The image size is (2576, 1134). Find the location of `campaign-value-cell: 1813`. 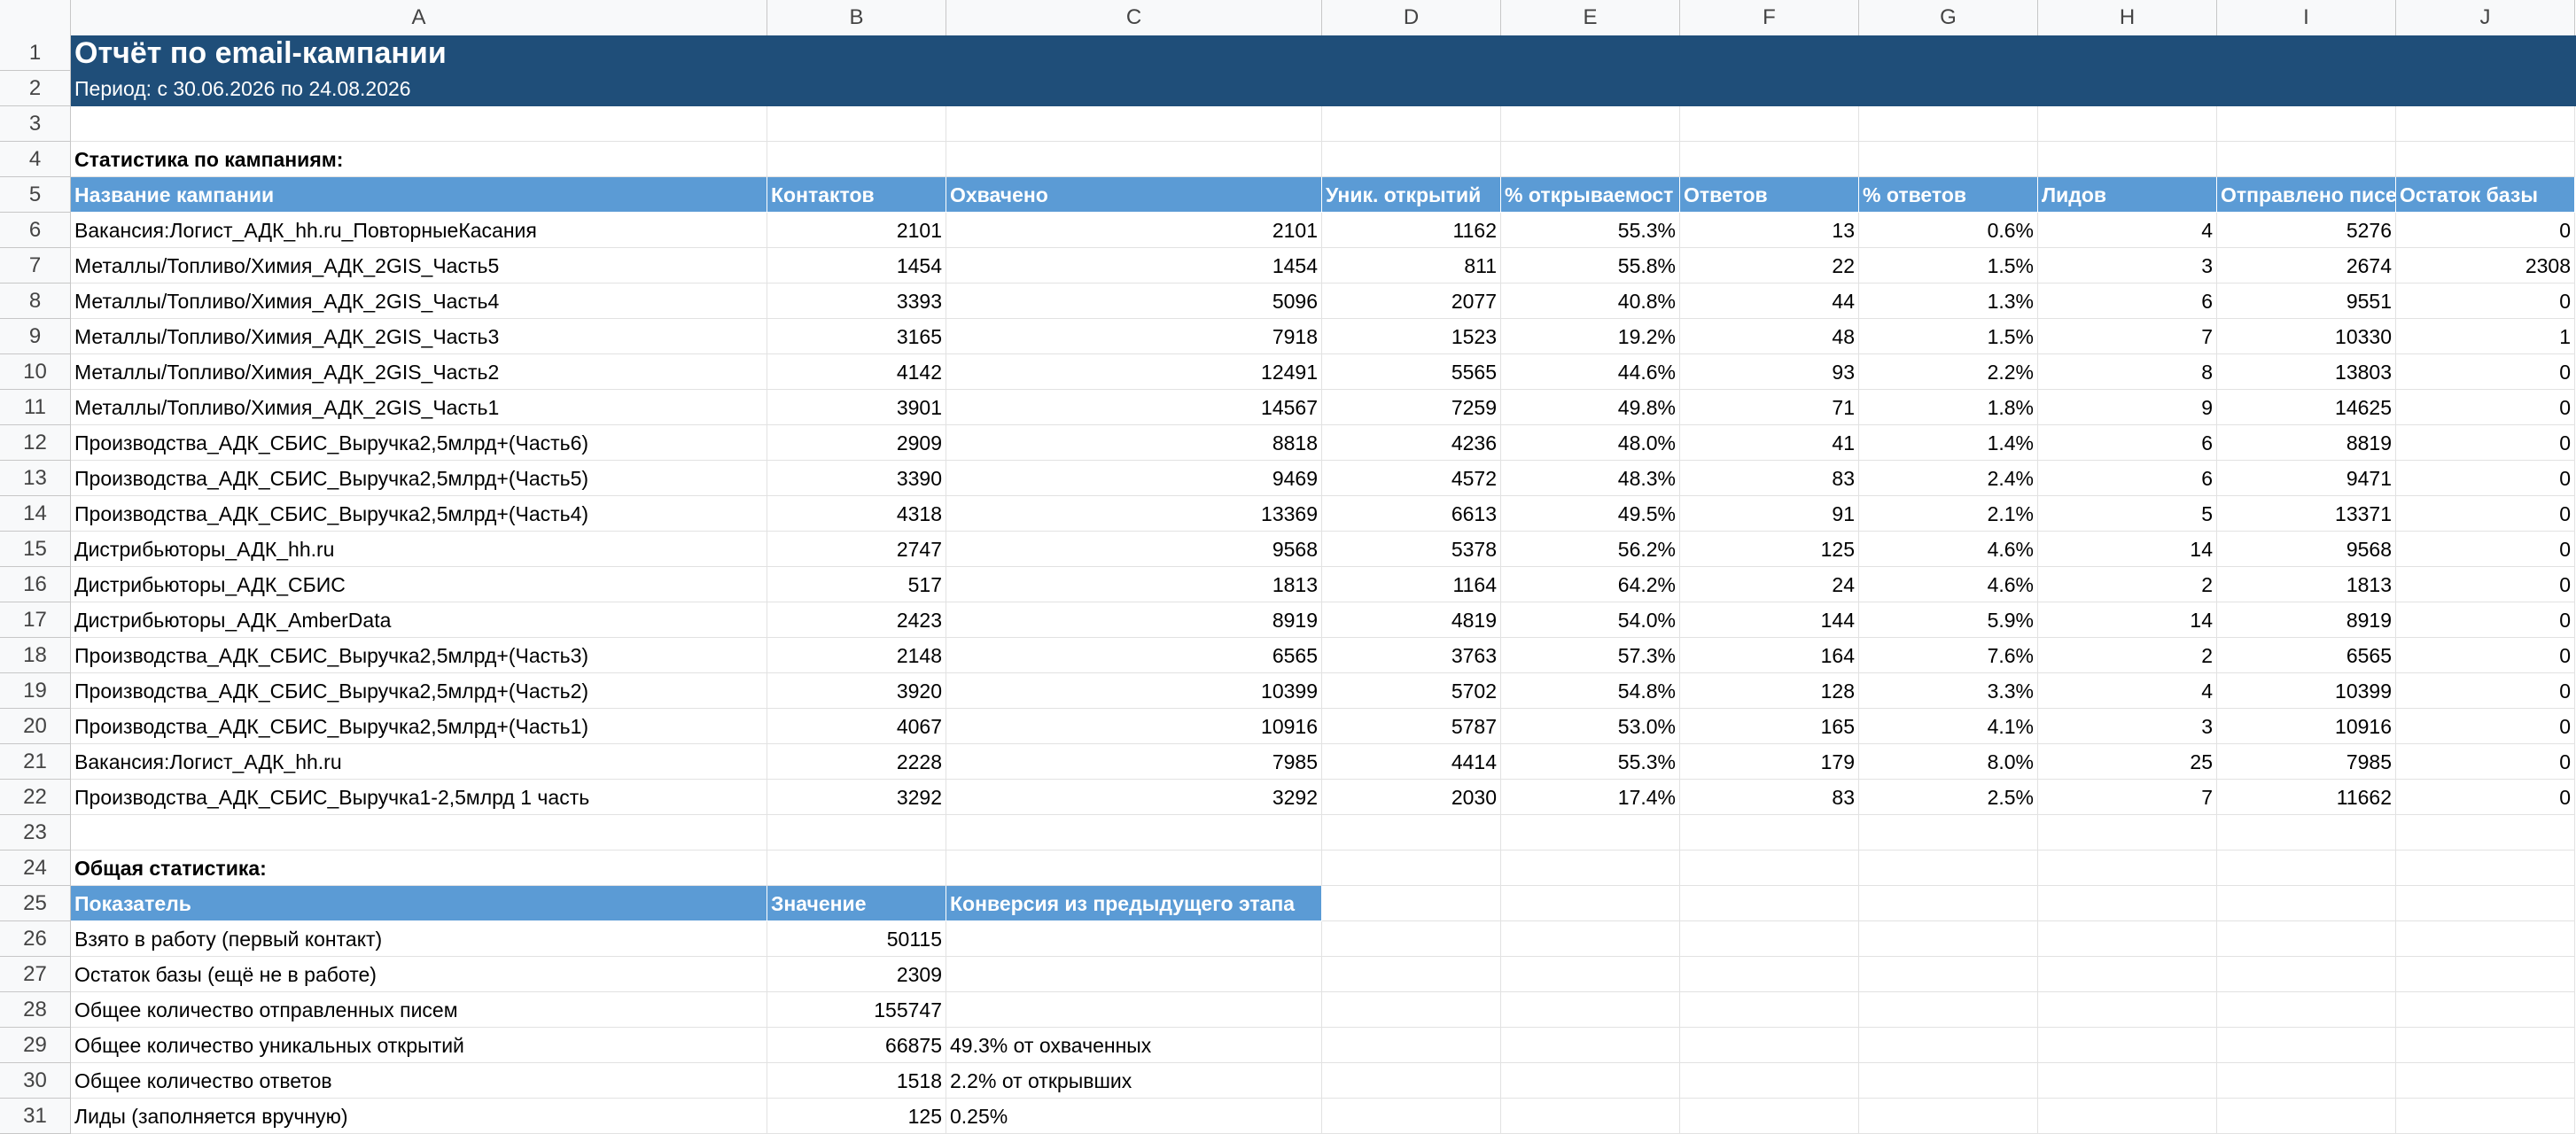

campaign-value-cell: 1813 is located at coordinates (2306, 584).